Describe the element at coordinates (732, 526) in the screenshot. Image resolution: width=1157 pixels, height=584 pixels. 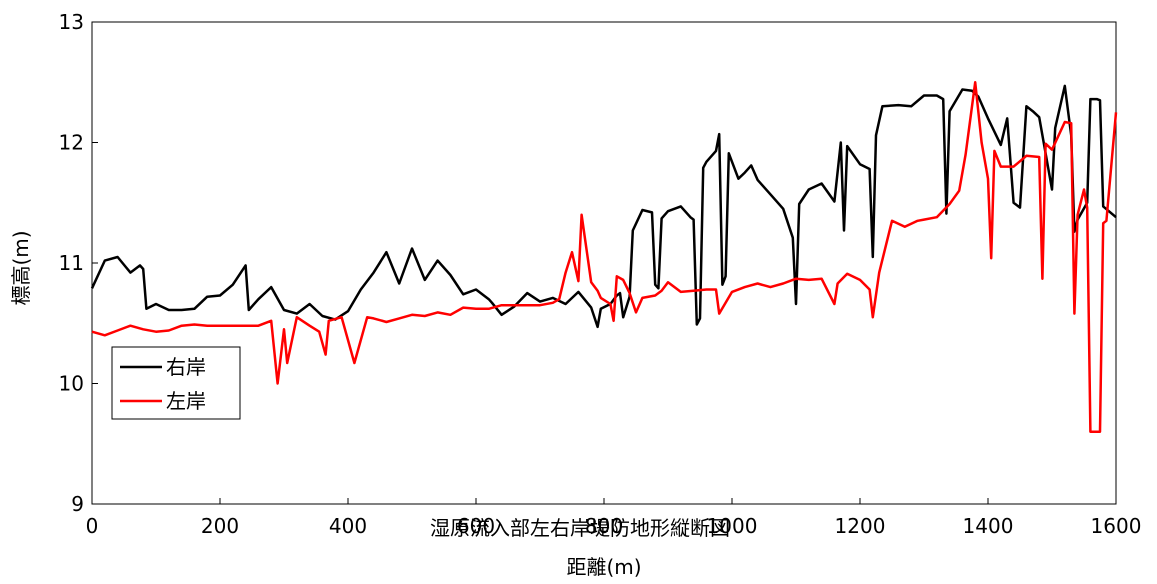
I see `x-tick-label: 1000` at that location.